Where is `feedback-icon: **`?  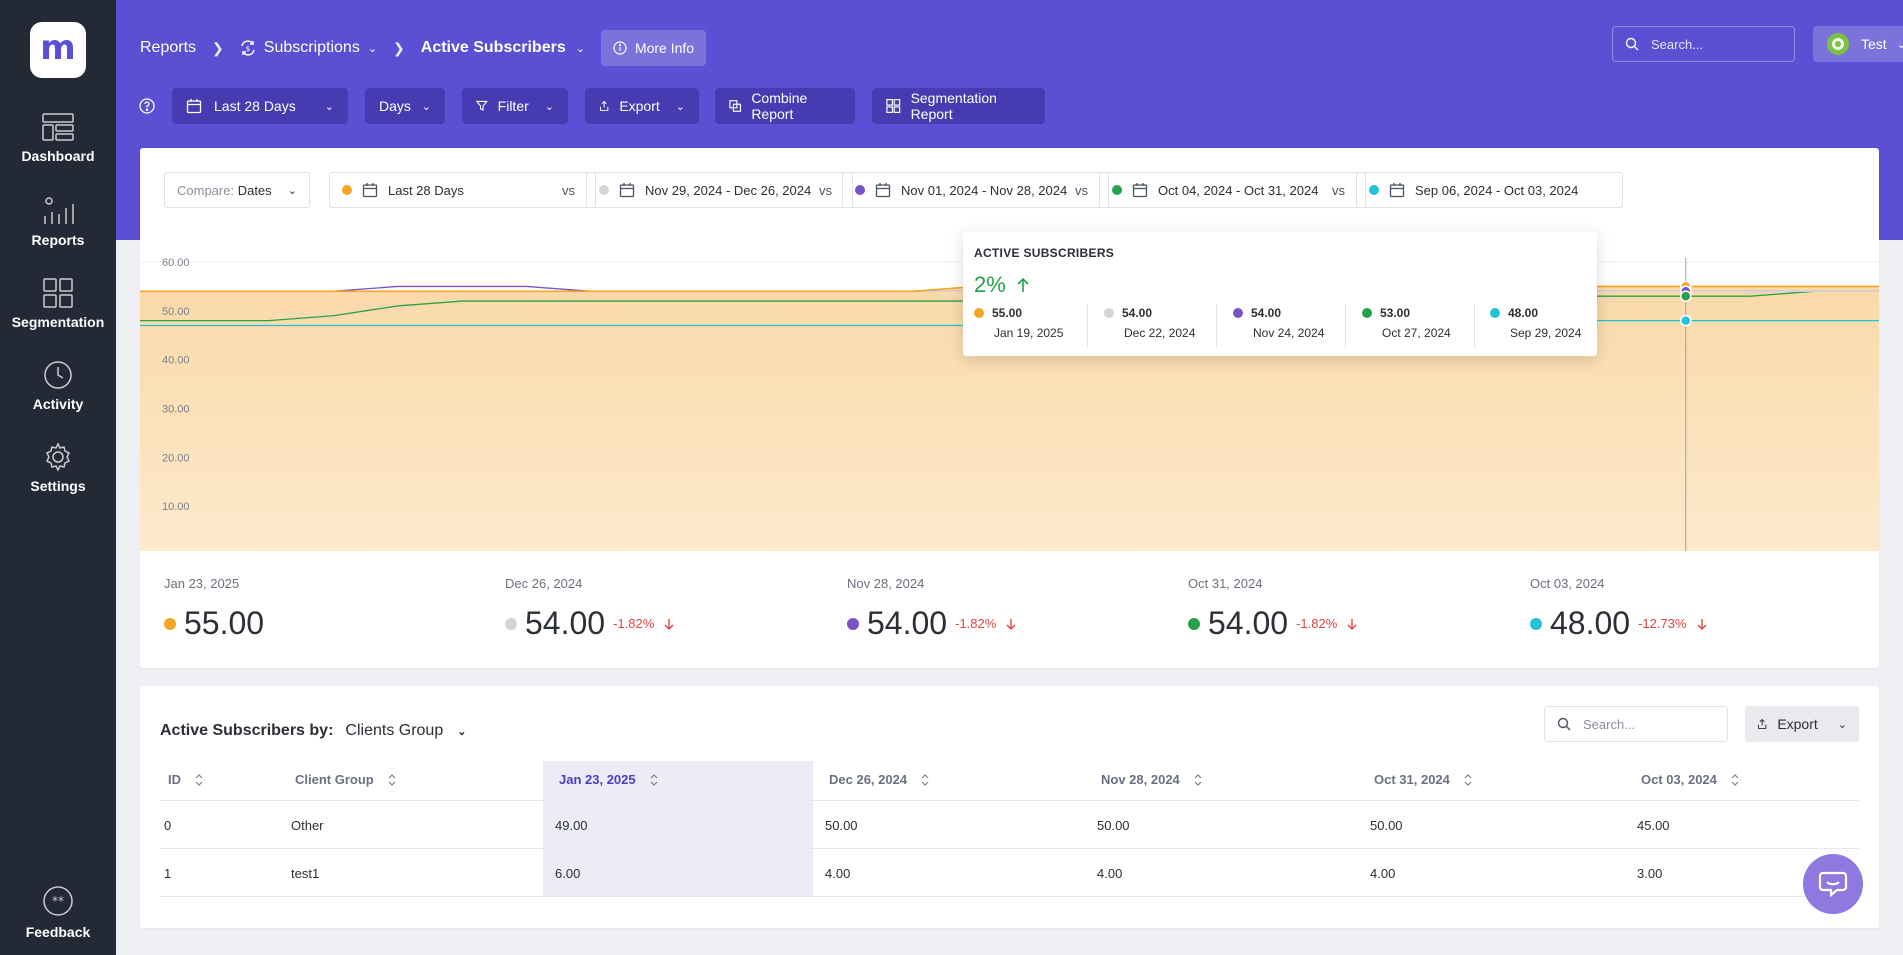
feedback-icon: ** is located at coordinates (58, 901).